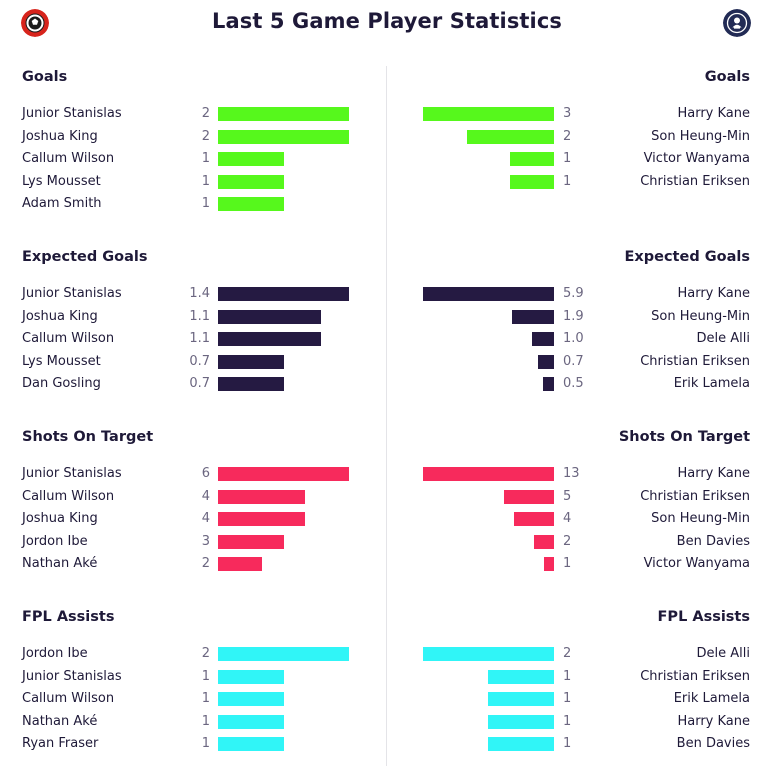 This screenshot has height=766, width=774. I want to click on stat-value: 0.7, so click(199, 383).